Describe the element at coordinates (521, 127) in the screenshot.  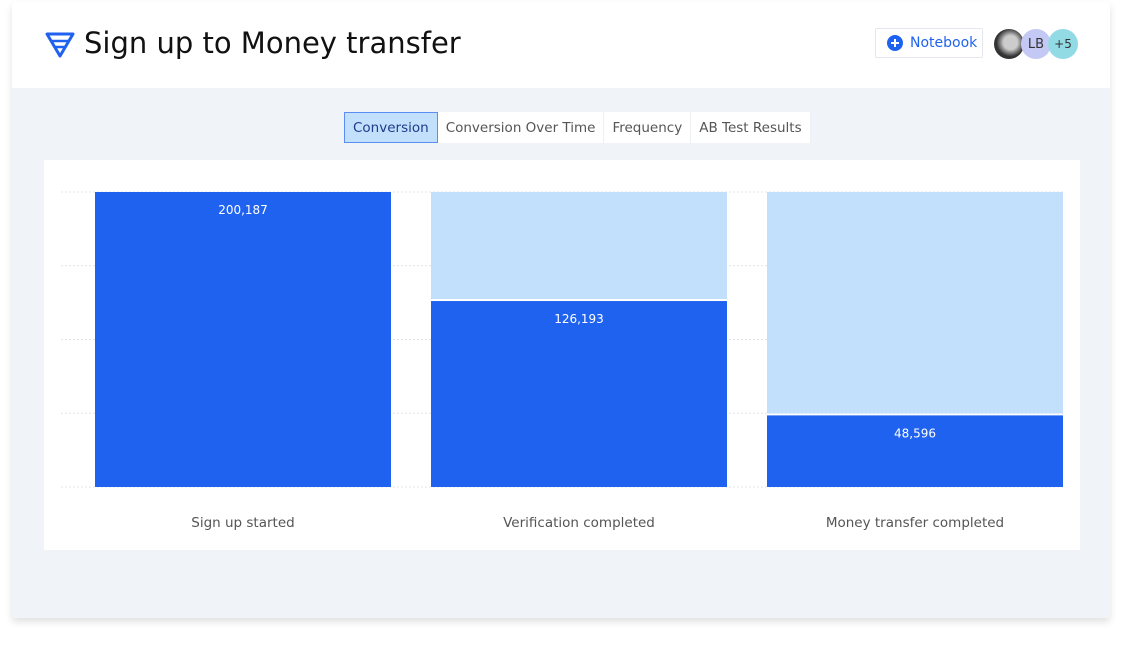
I see `tab-conversion-over-time: Conversion Over Time` at that location.